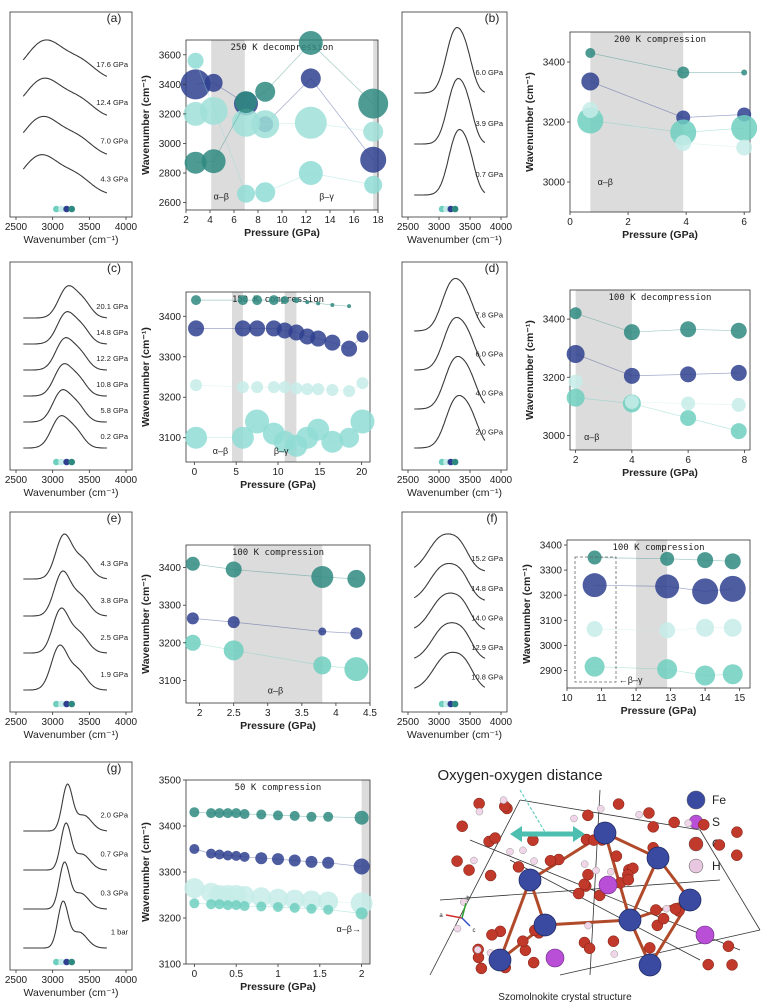 The width and height of the screenshot is (768, 1008). Describe the element at coordinates (170, 781) in the screenshot. I see `y-tick-label: 3500` at that location.